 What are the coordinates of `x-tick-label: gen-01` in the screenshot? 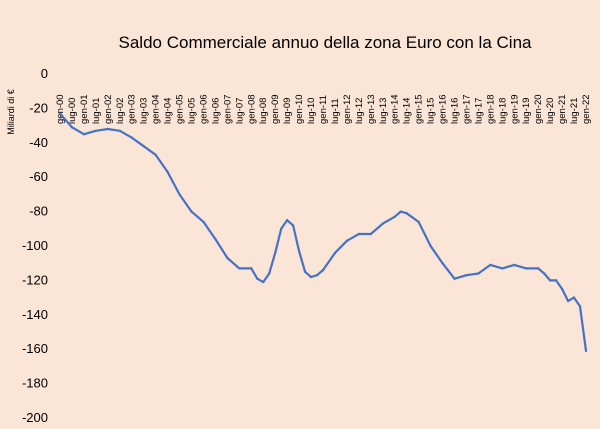 It's located at (84, 109).